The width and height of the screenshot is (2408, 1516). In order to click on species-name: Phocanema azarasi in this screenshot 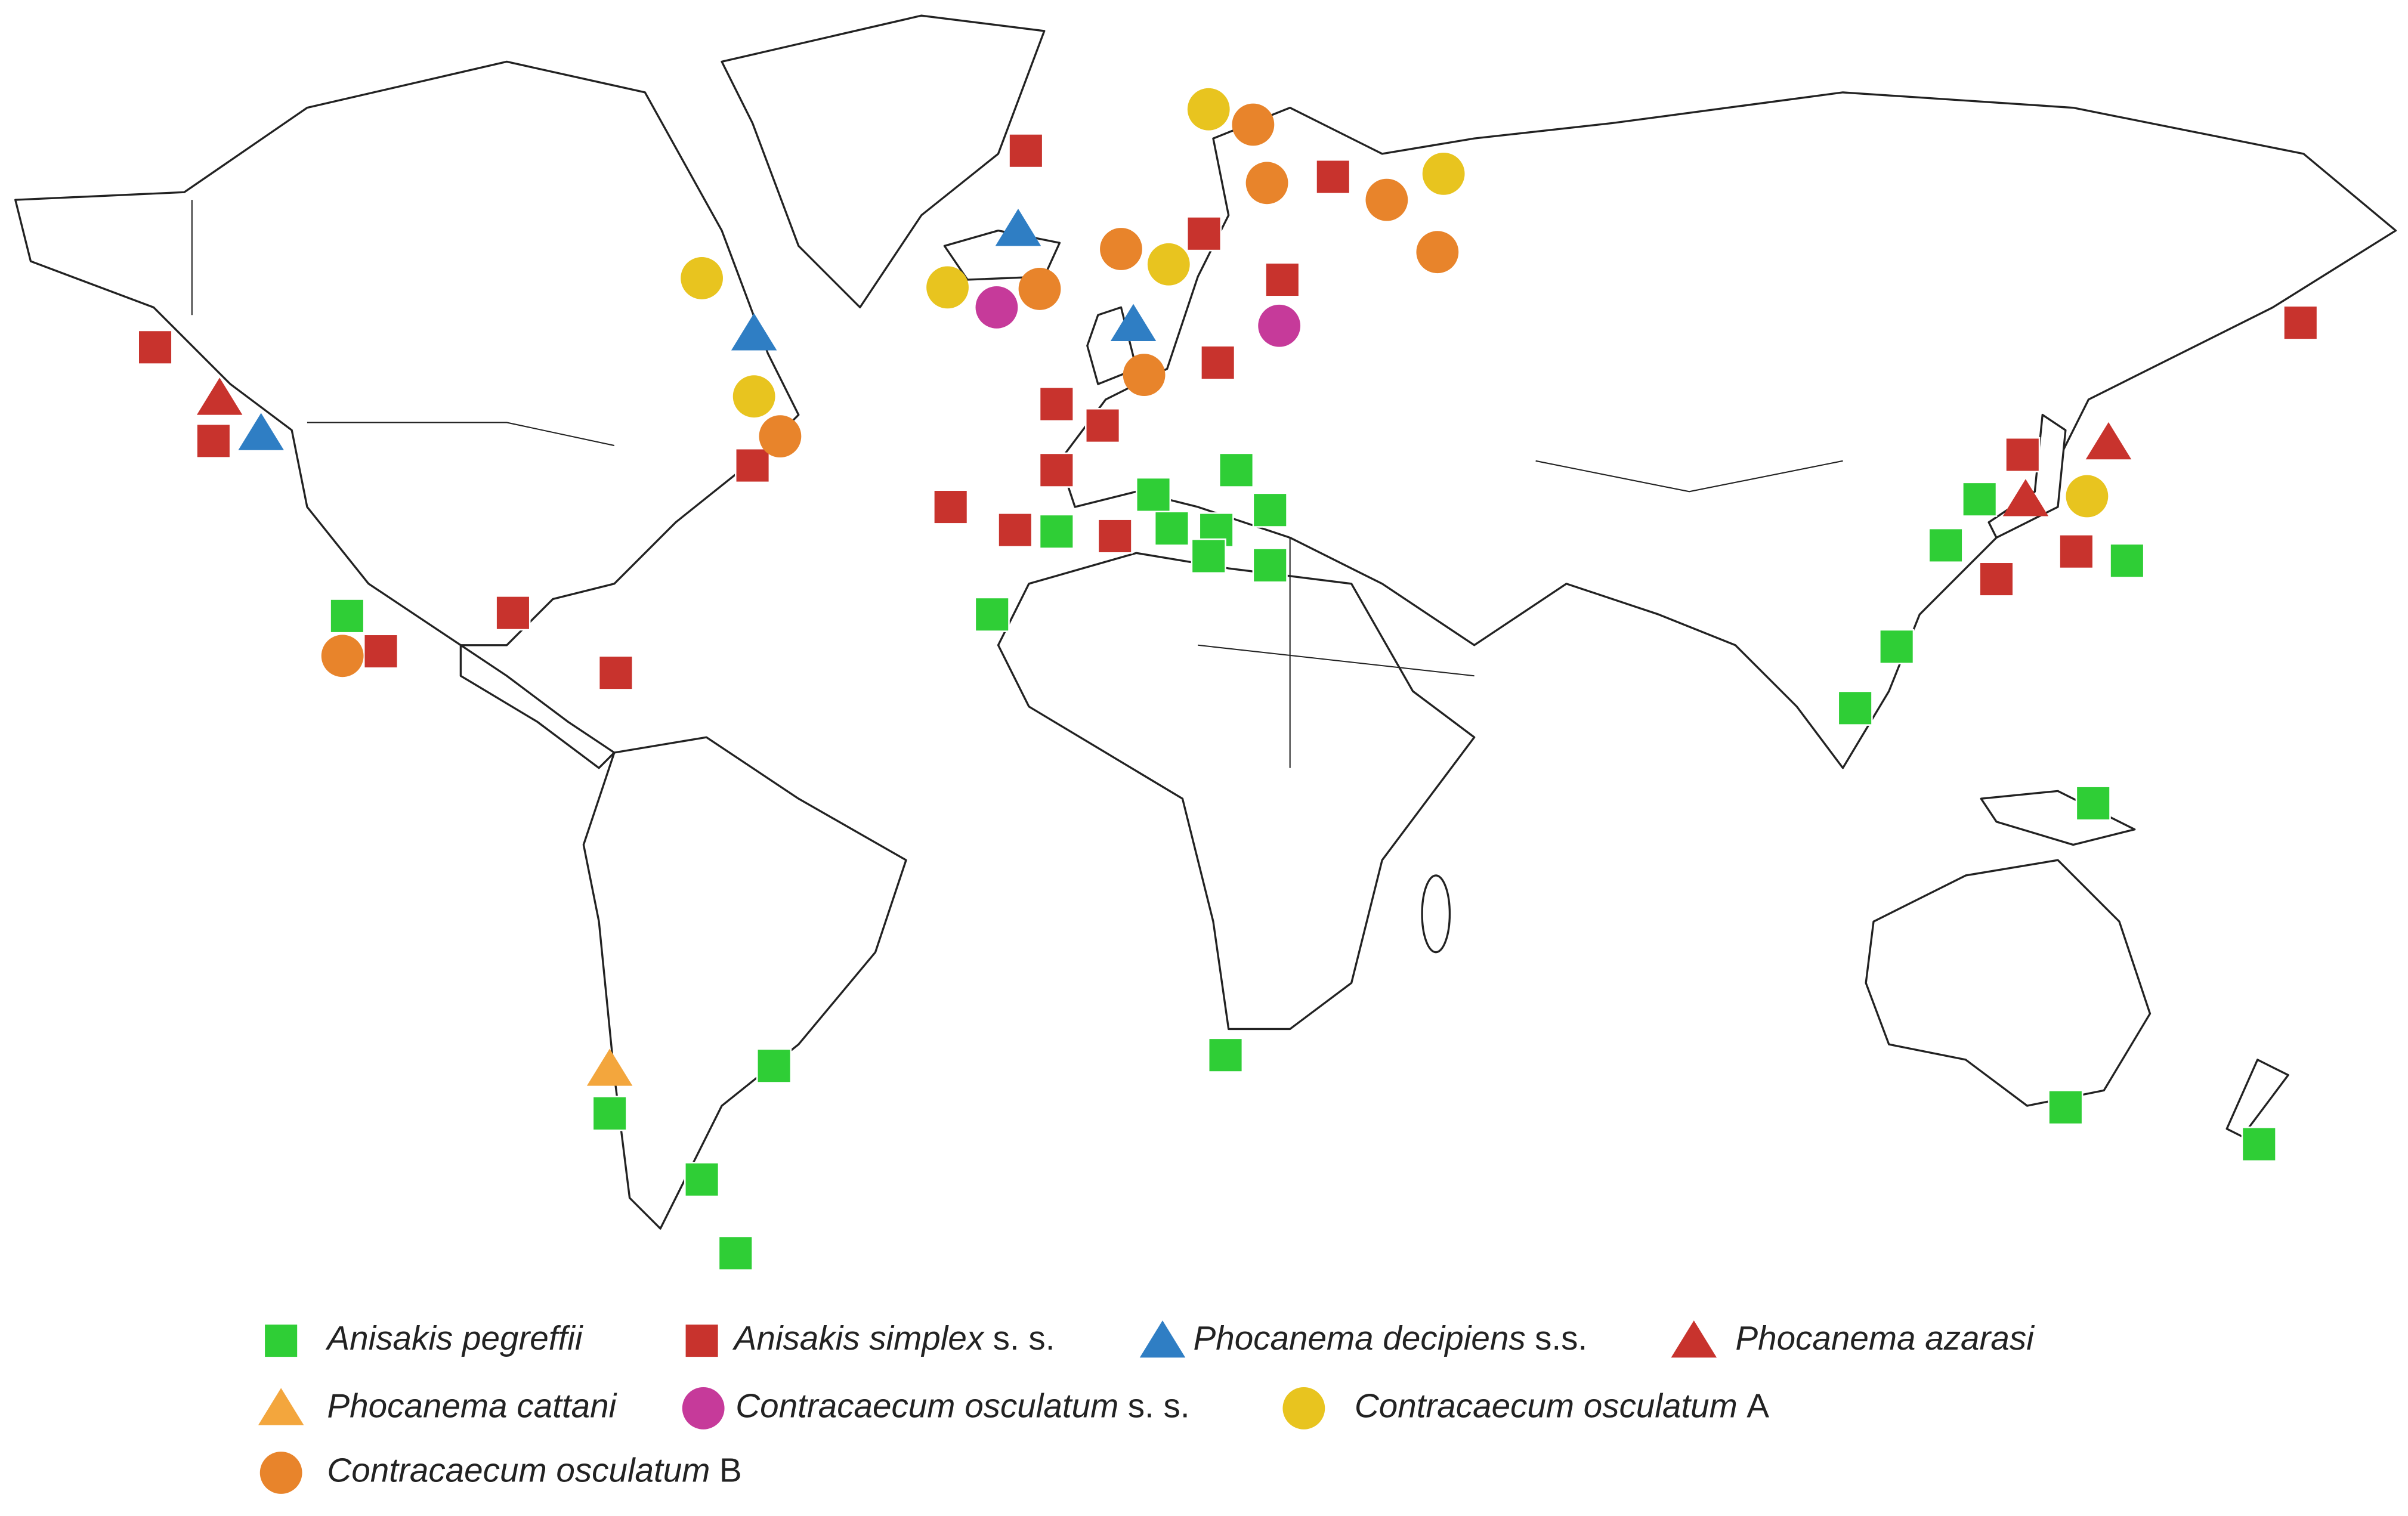, I will do `click(1885, 1339)`.